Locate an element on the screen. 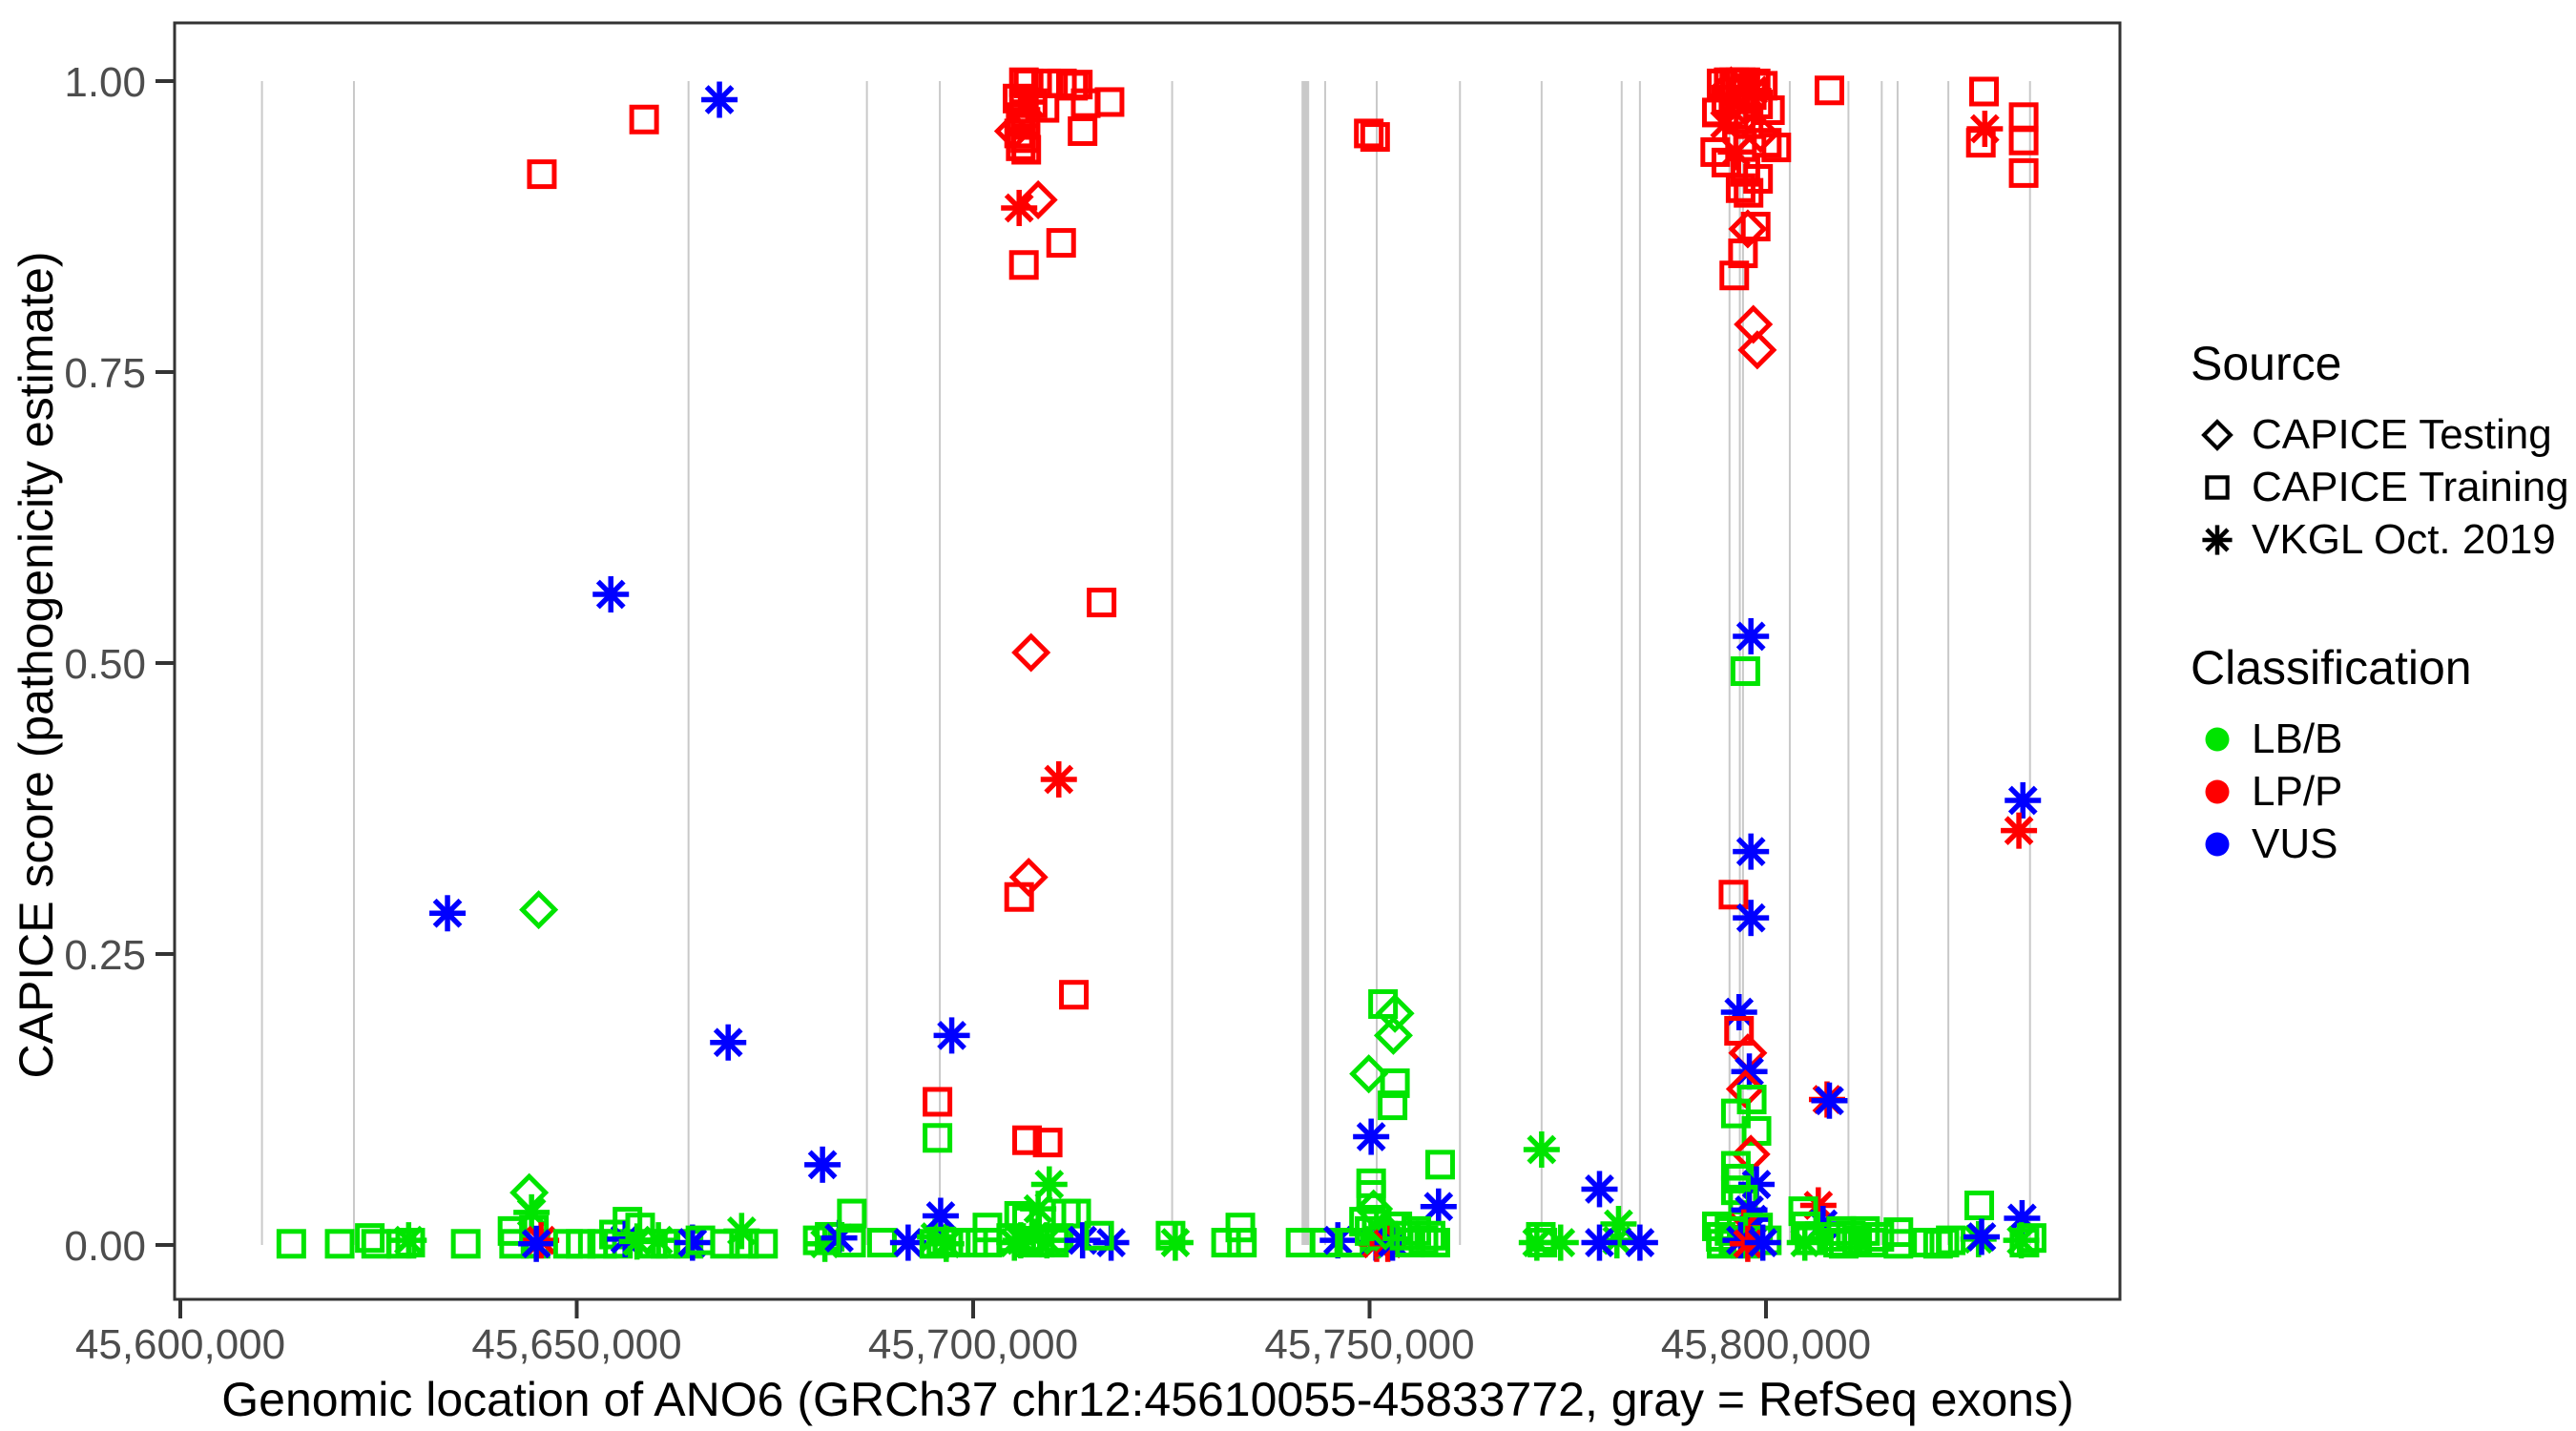  dot-icon is located at coordinates (2217, 844).